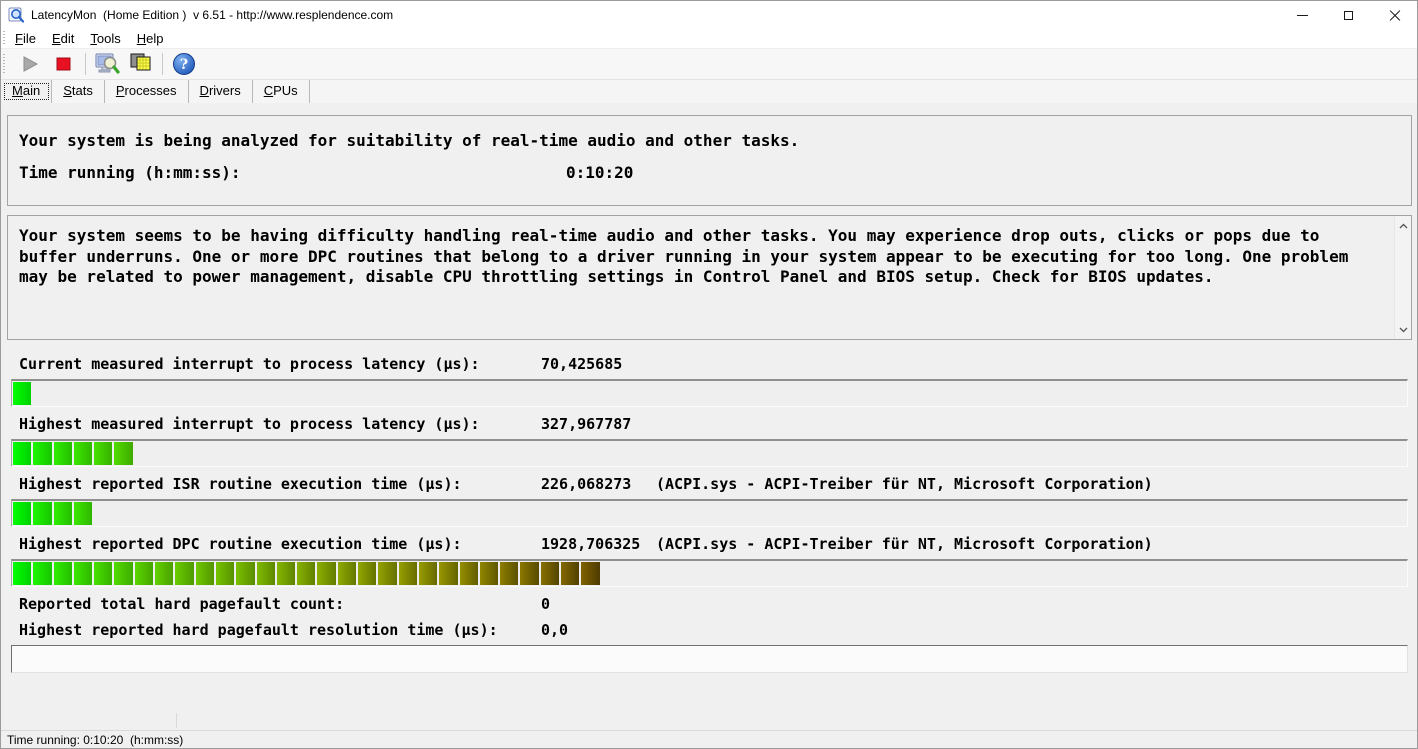 The image size is (1418, 749). What do you see at coordinates (709, 739) in the screenshot?
I see `status-bar: Time running: 0:10:20 (h:mm:ss)` at bounding box center [709, 739].